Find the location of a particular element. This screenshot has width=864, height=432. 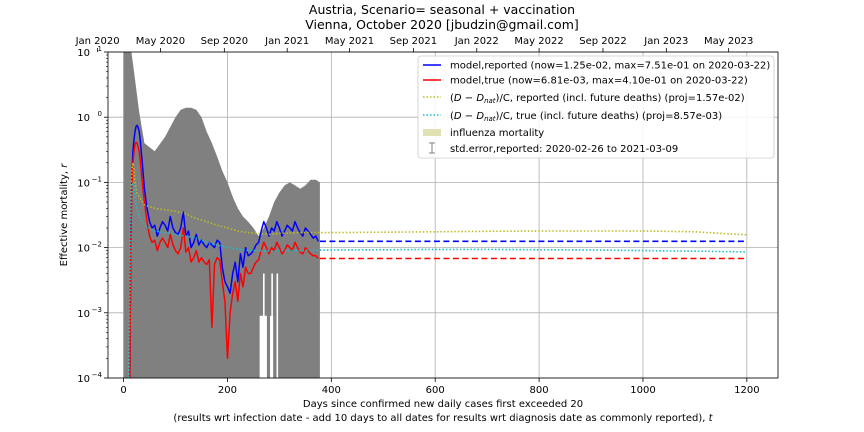

x-tick-label: 1000 is located at coordinates (642, 390).